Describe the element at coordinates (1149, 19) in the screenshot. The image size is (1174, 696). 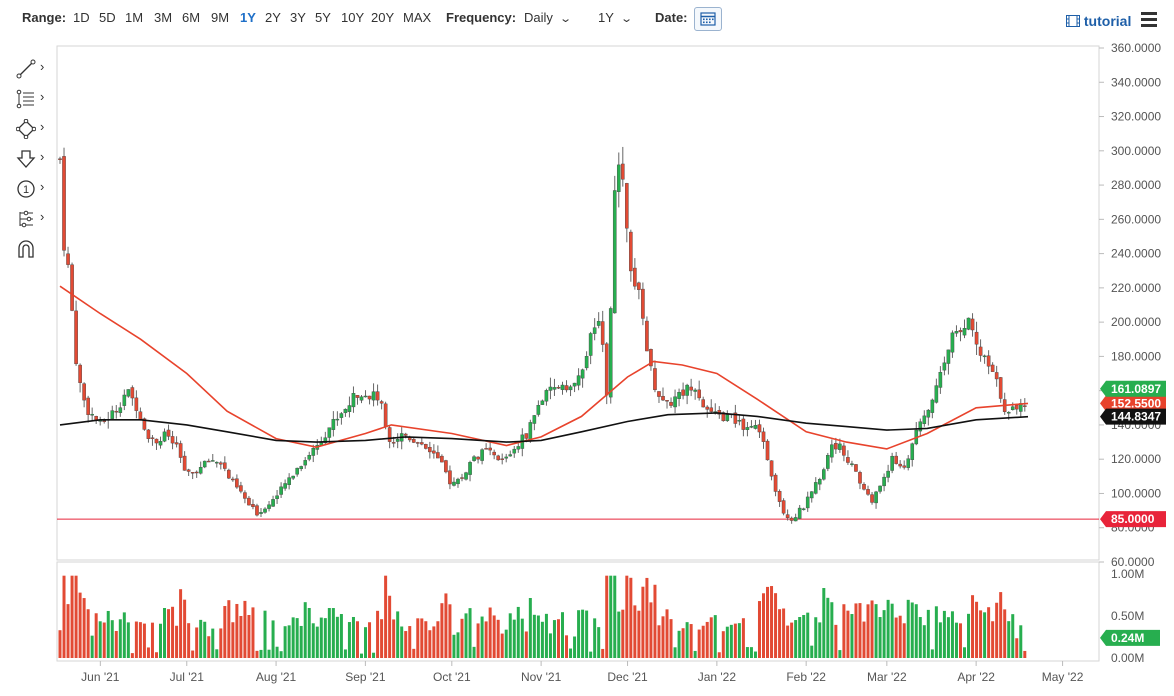
I see `menu-icon` at that location.